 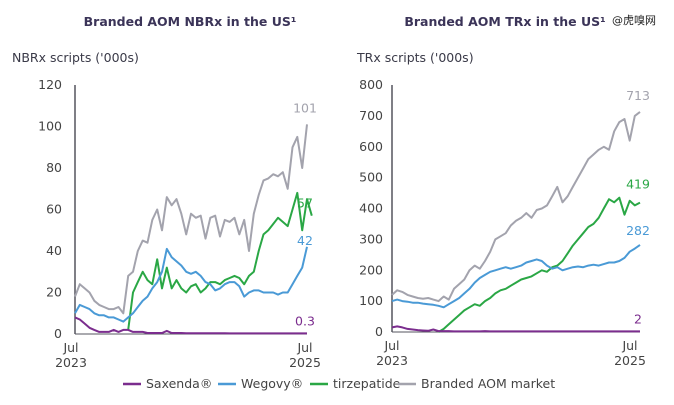 I want to click on end-value-label: 57, so click(x=305, y=203).